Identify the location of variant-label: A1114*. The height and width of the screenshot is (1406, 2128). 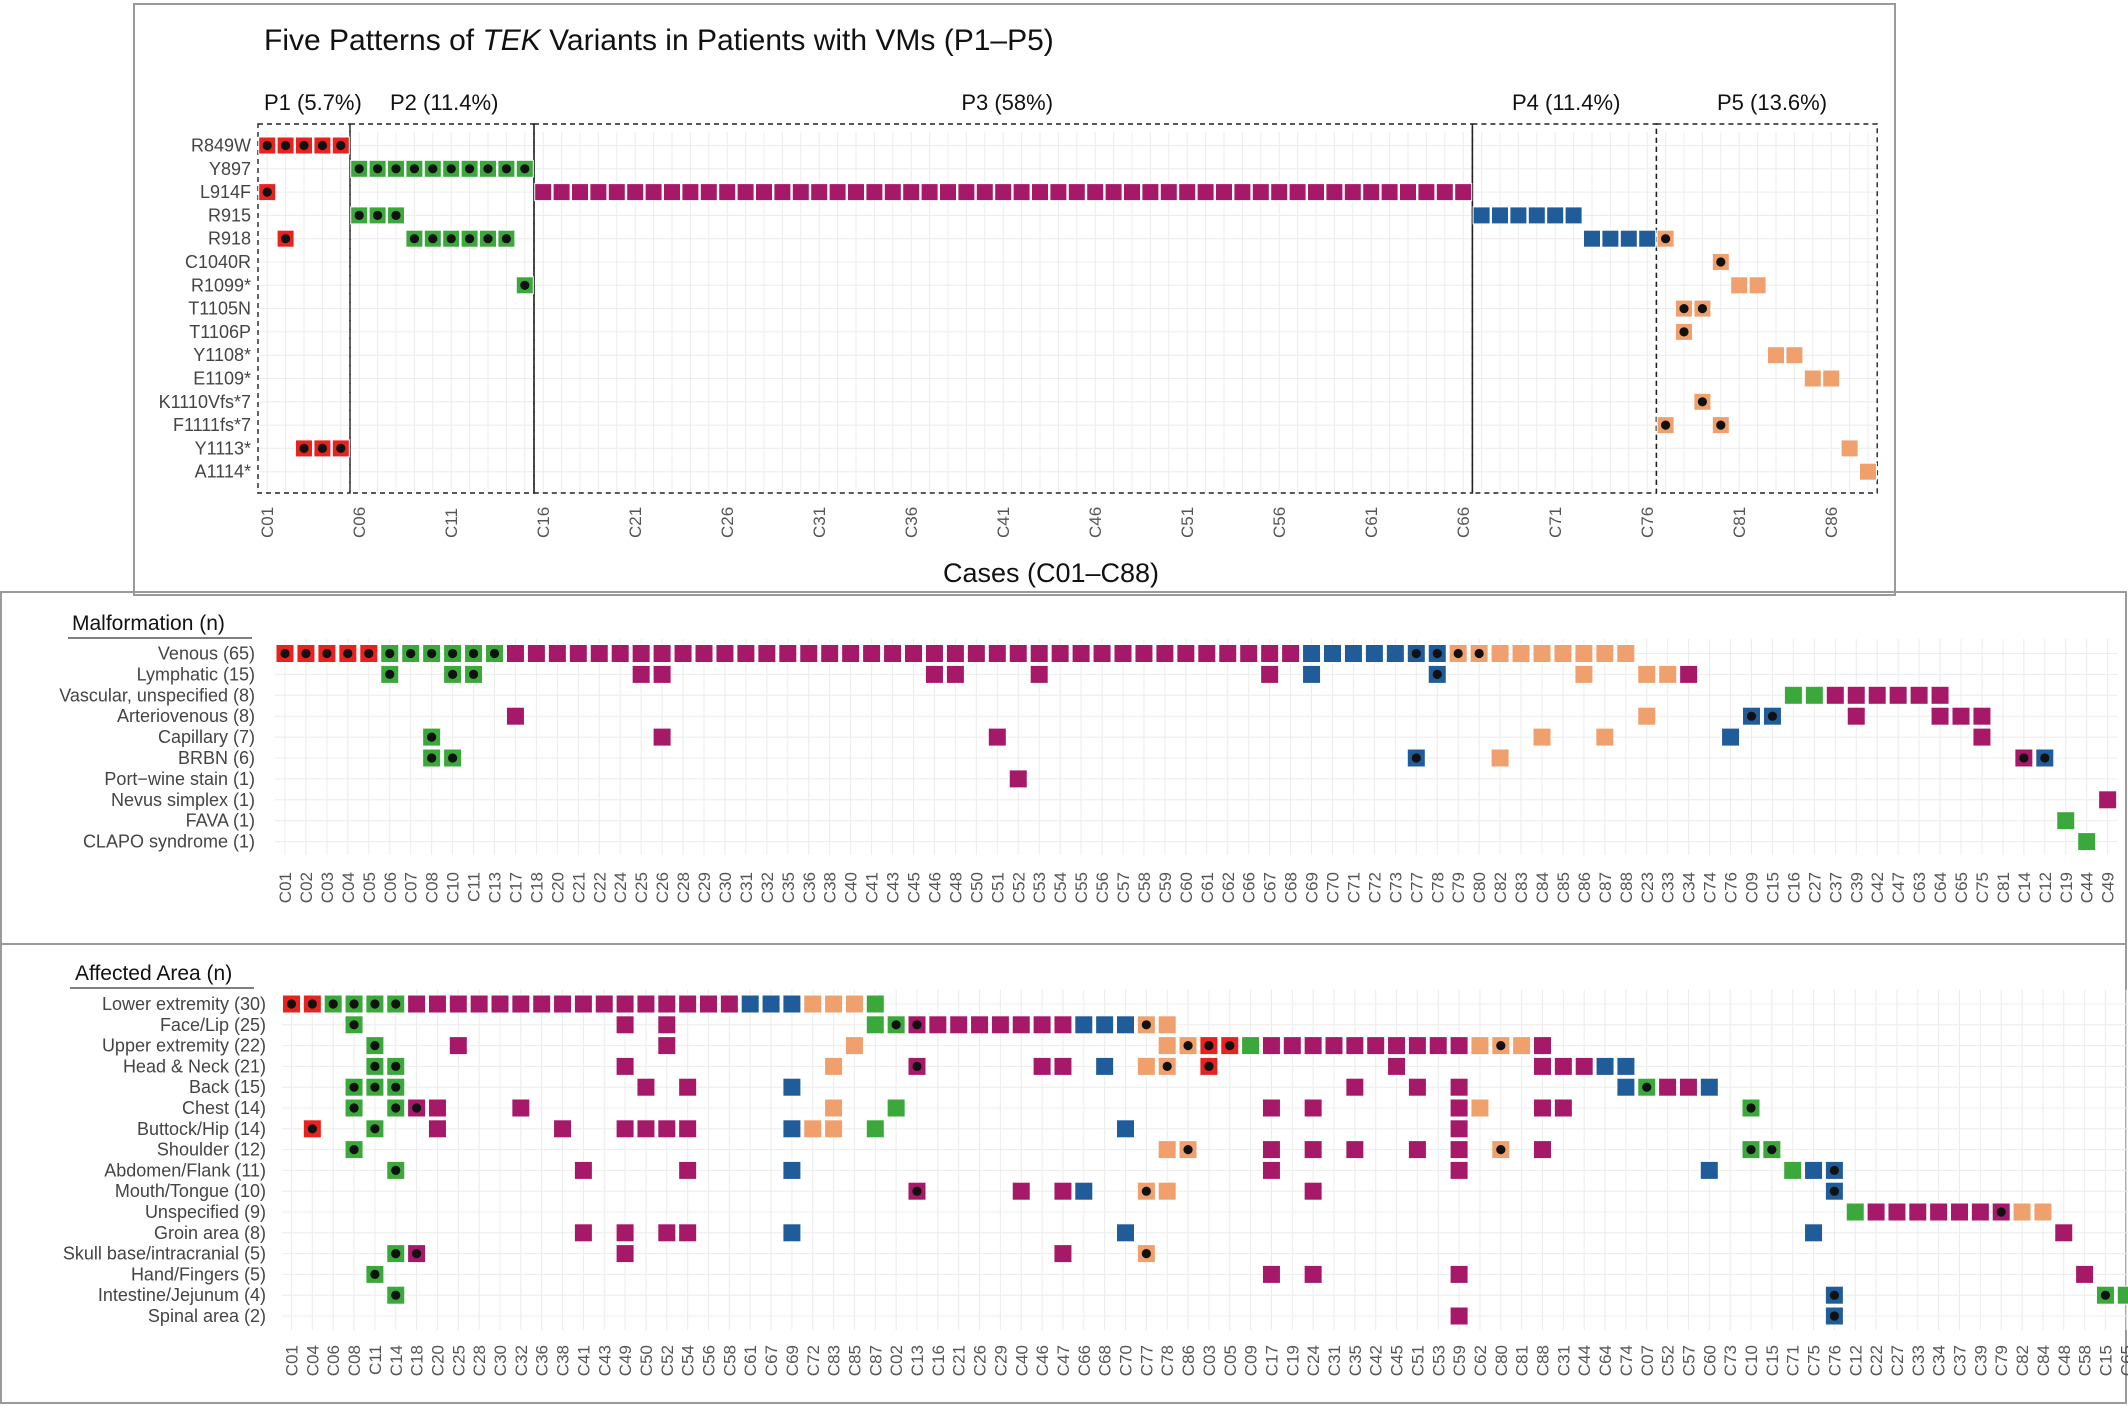
(223, 472).